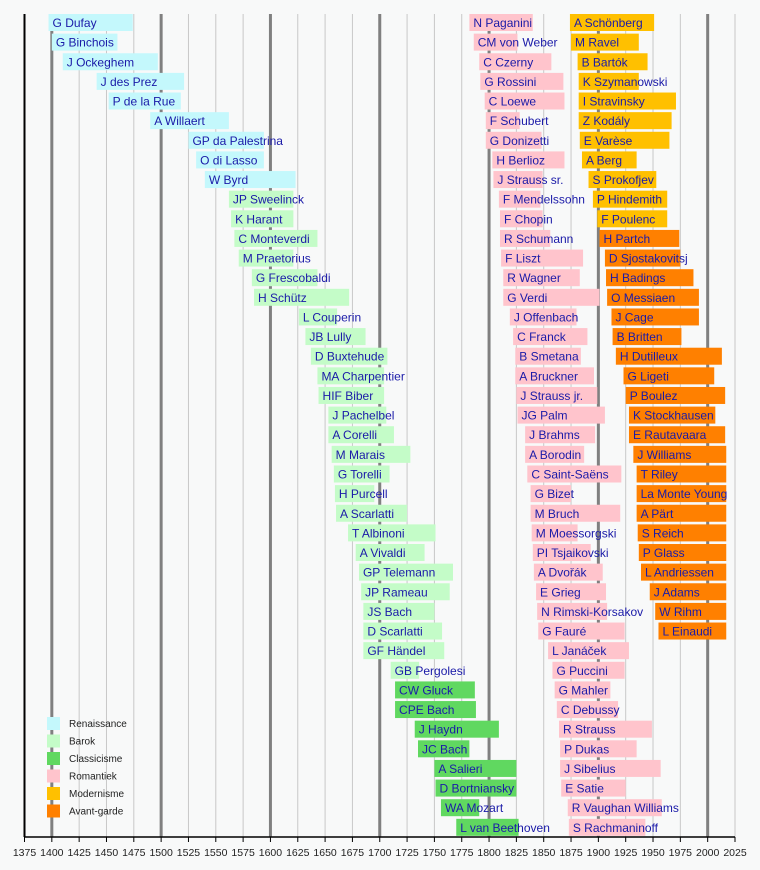  I want to click on composer-label: L van Beethoven, so click(505, 828).